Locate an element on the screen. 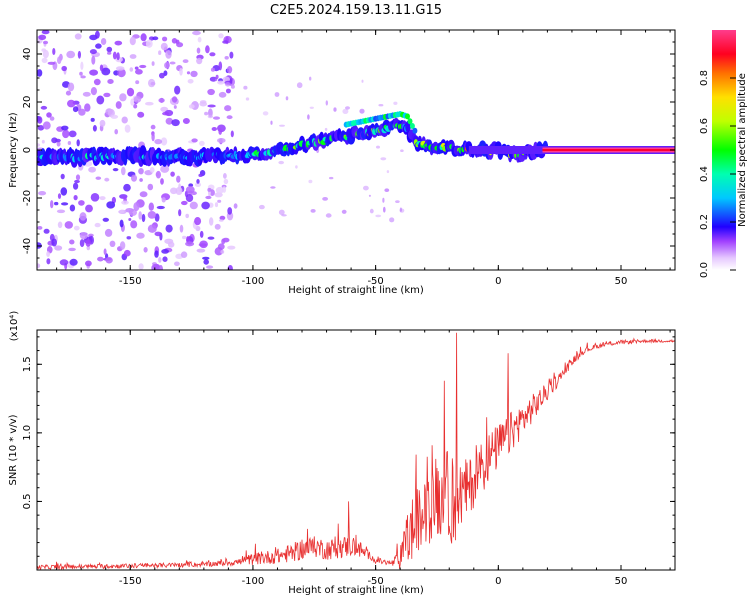 Image resolution: width=750 pixels, height=600 pixels. snr-xtick-label: -150 is located at coordinates (130, 581).